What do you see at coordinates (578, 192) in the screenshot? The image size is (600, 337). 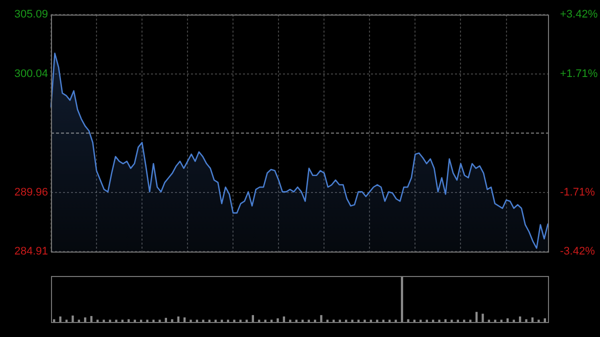 I see `y2-tick-label: -1.71%` at bounding box center [578, 192].